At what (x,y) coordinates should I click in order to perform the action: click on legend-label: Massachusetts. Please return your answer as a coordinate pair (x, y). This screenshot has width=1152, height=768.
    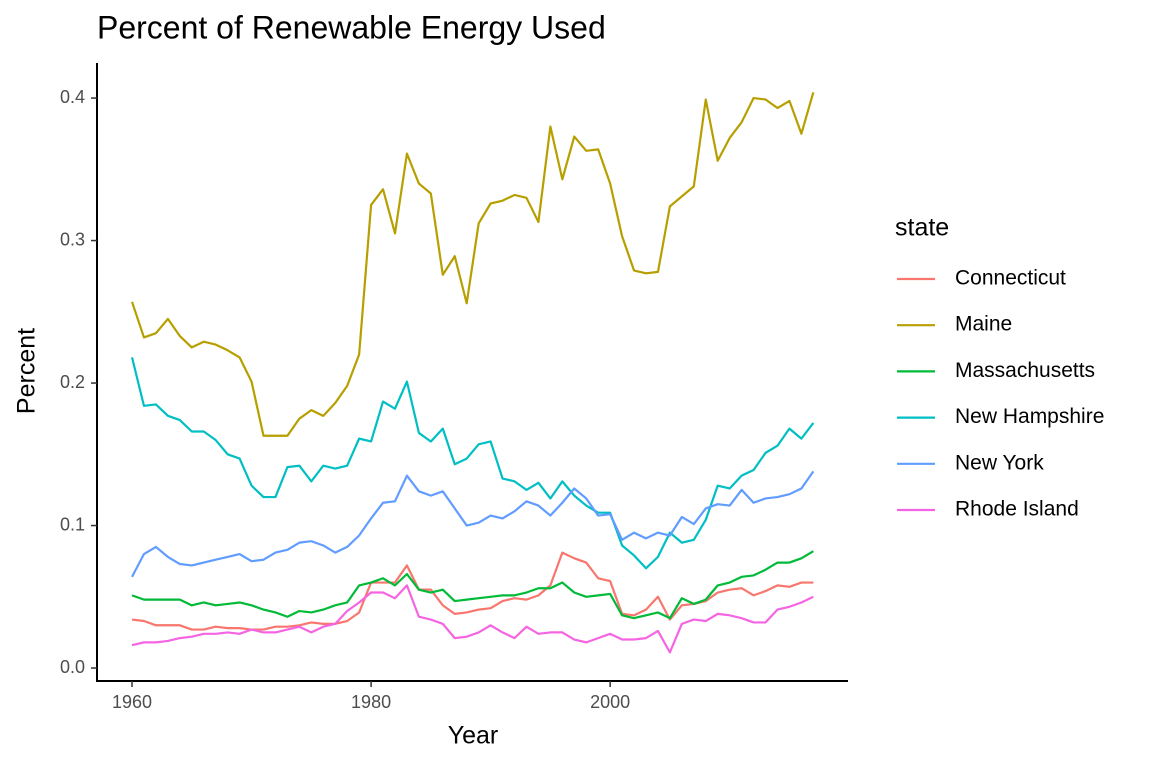
    Looking at the image, I should click on (1025, 370).